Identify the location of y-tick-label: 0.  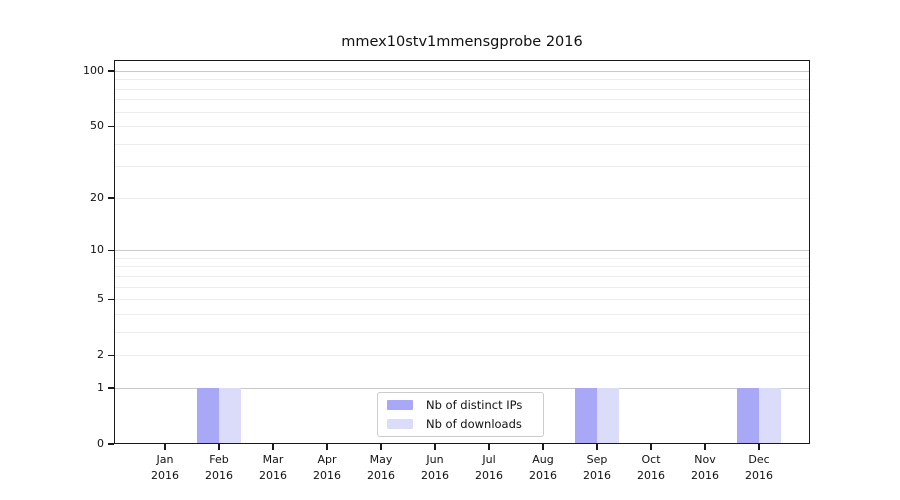
(100, 443).